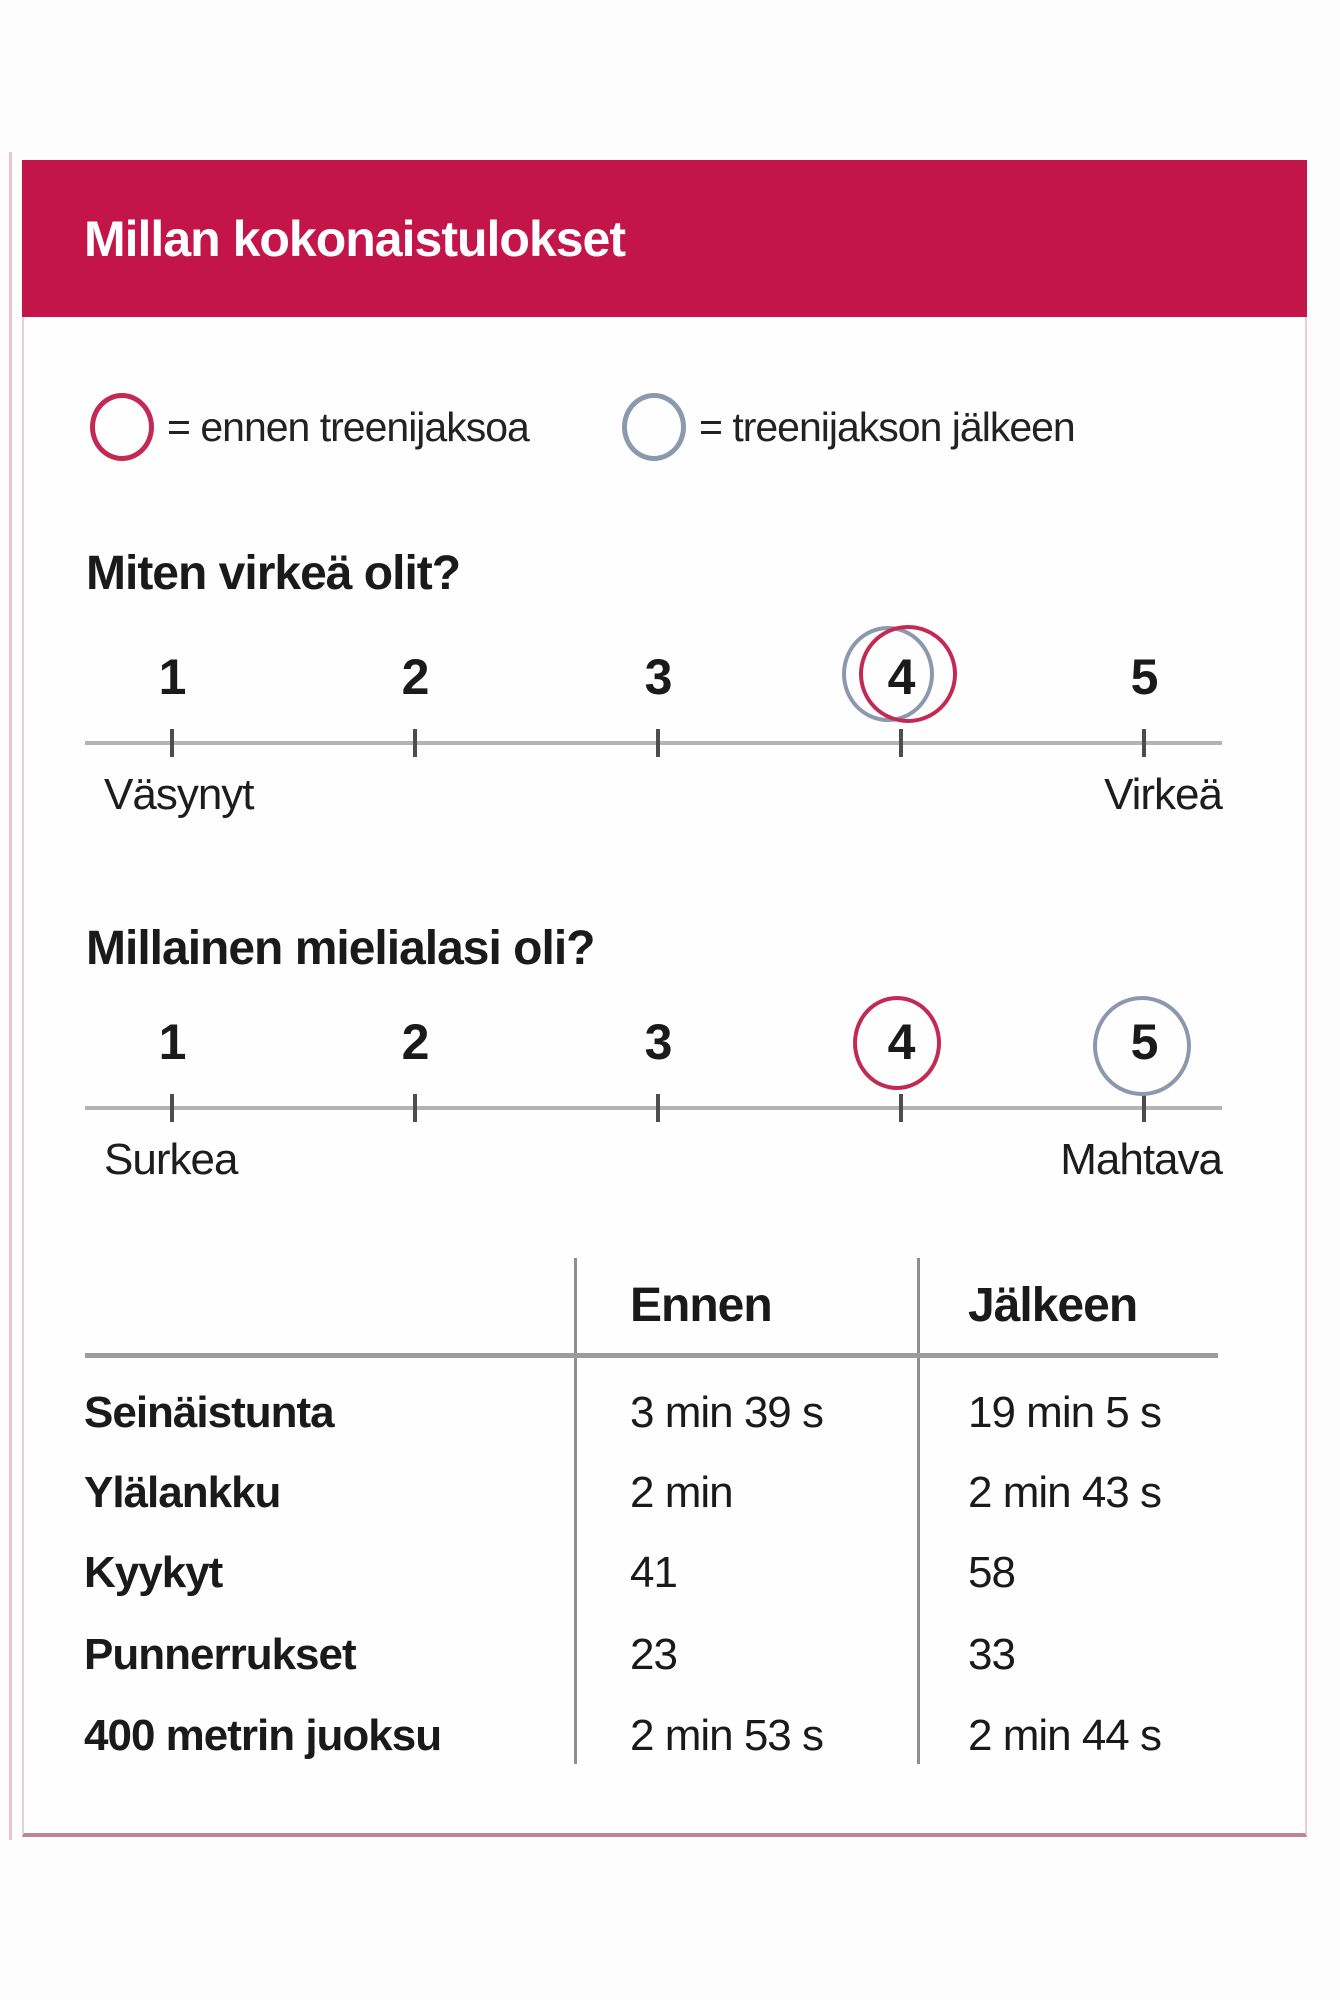 The width and height of the screenshot is (1340, 2000). What do you see at coordinates (1065, 1492) in the screenshot?
I see `table-cell-after: 2 min 43 s` at bounding box center [1065, 1492].